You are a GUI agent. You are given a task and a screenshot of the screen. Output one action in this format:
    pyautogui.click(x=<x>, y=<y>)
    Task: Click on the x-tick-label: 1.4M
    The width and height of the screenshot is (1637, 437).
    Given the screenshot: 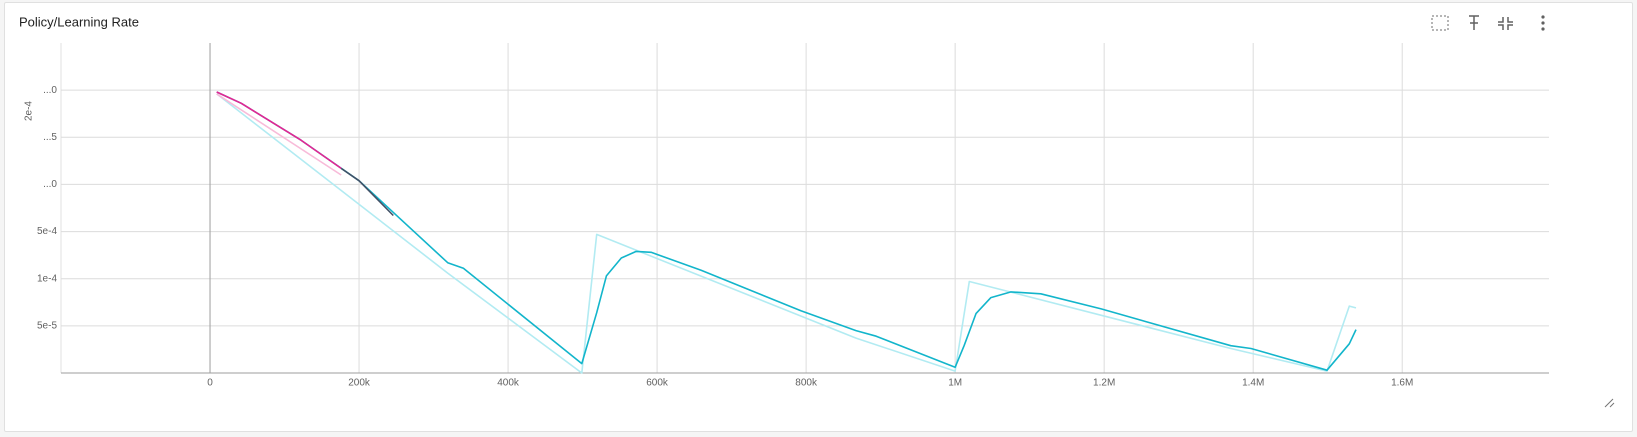 What is the action you would take?
    pyautogui.click(x=1253, y=383)
    